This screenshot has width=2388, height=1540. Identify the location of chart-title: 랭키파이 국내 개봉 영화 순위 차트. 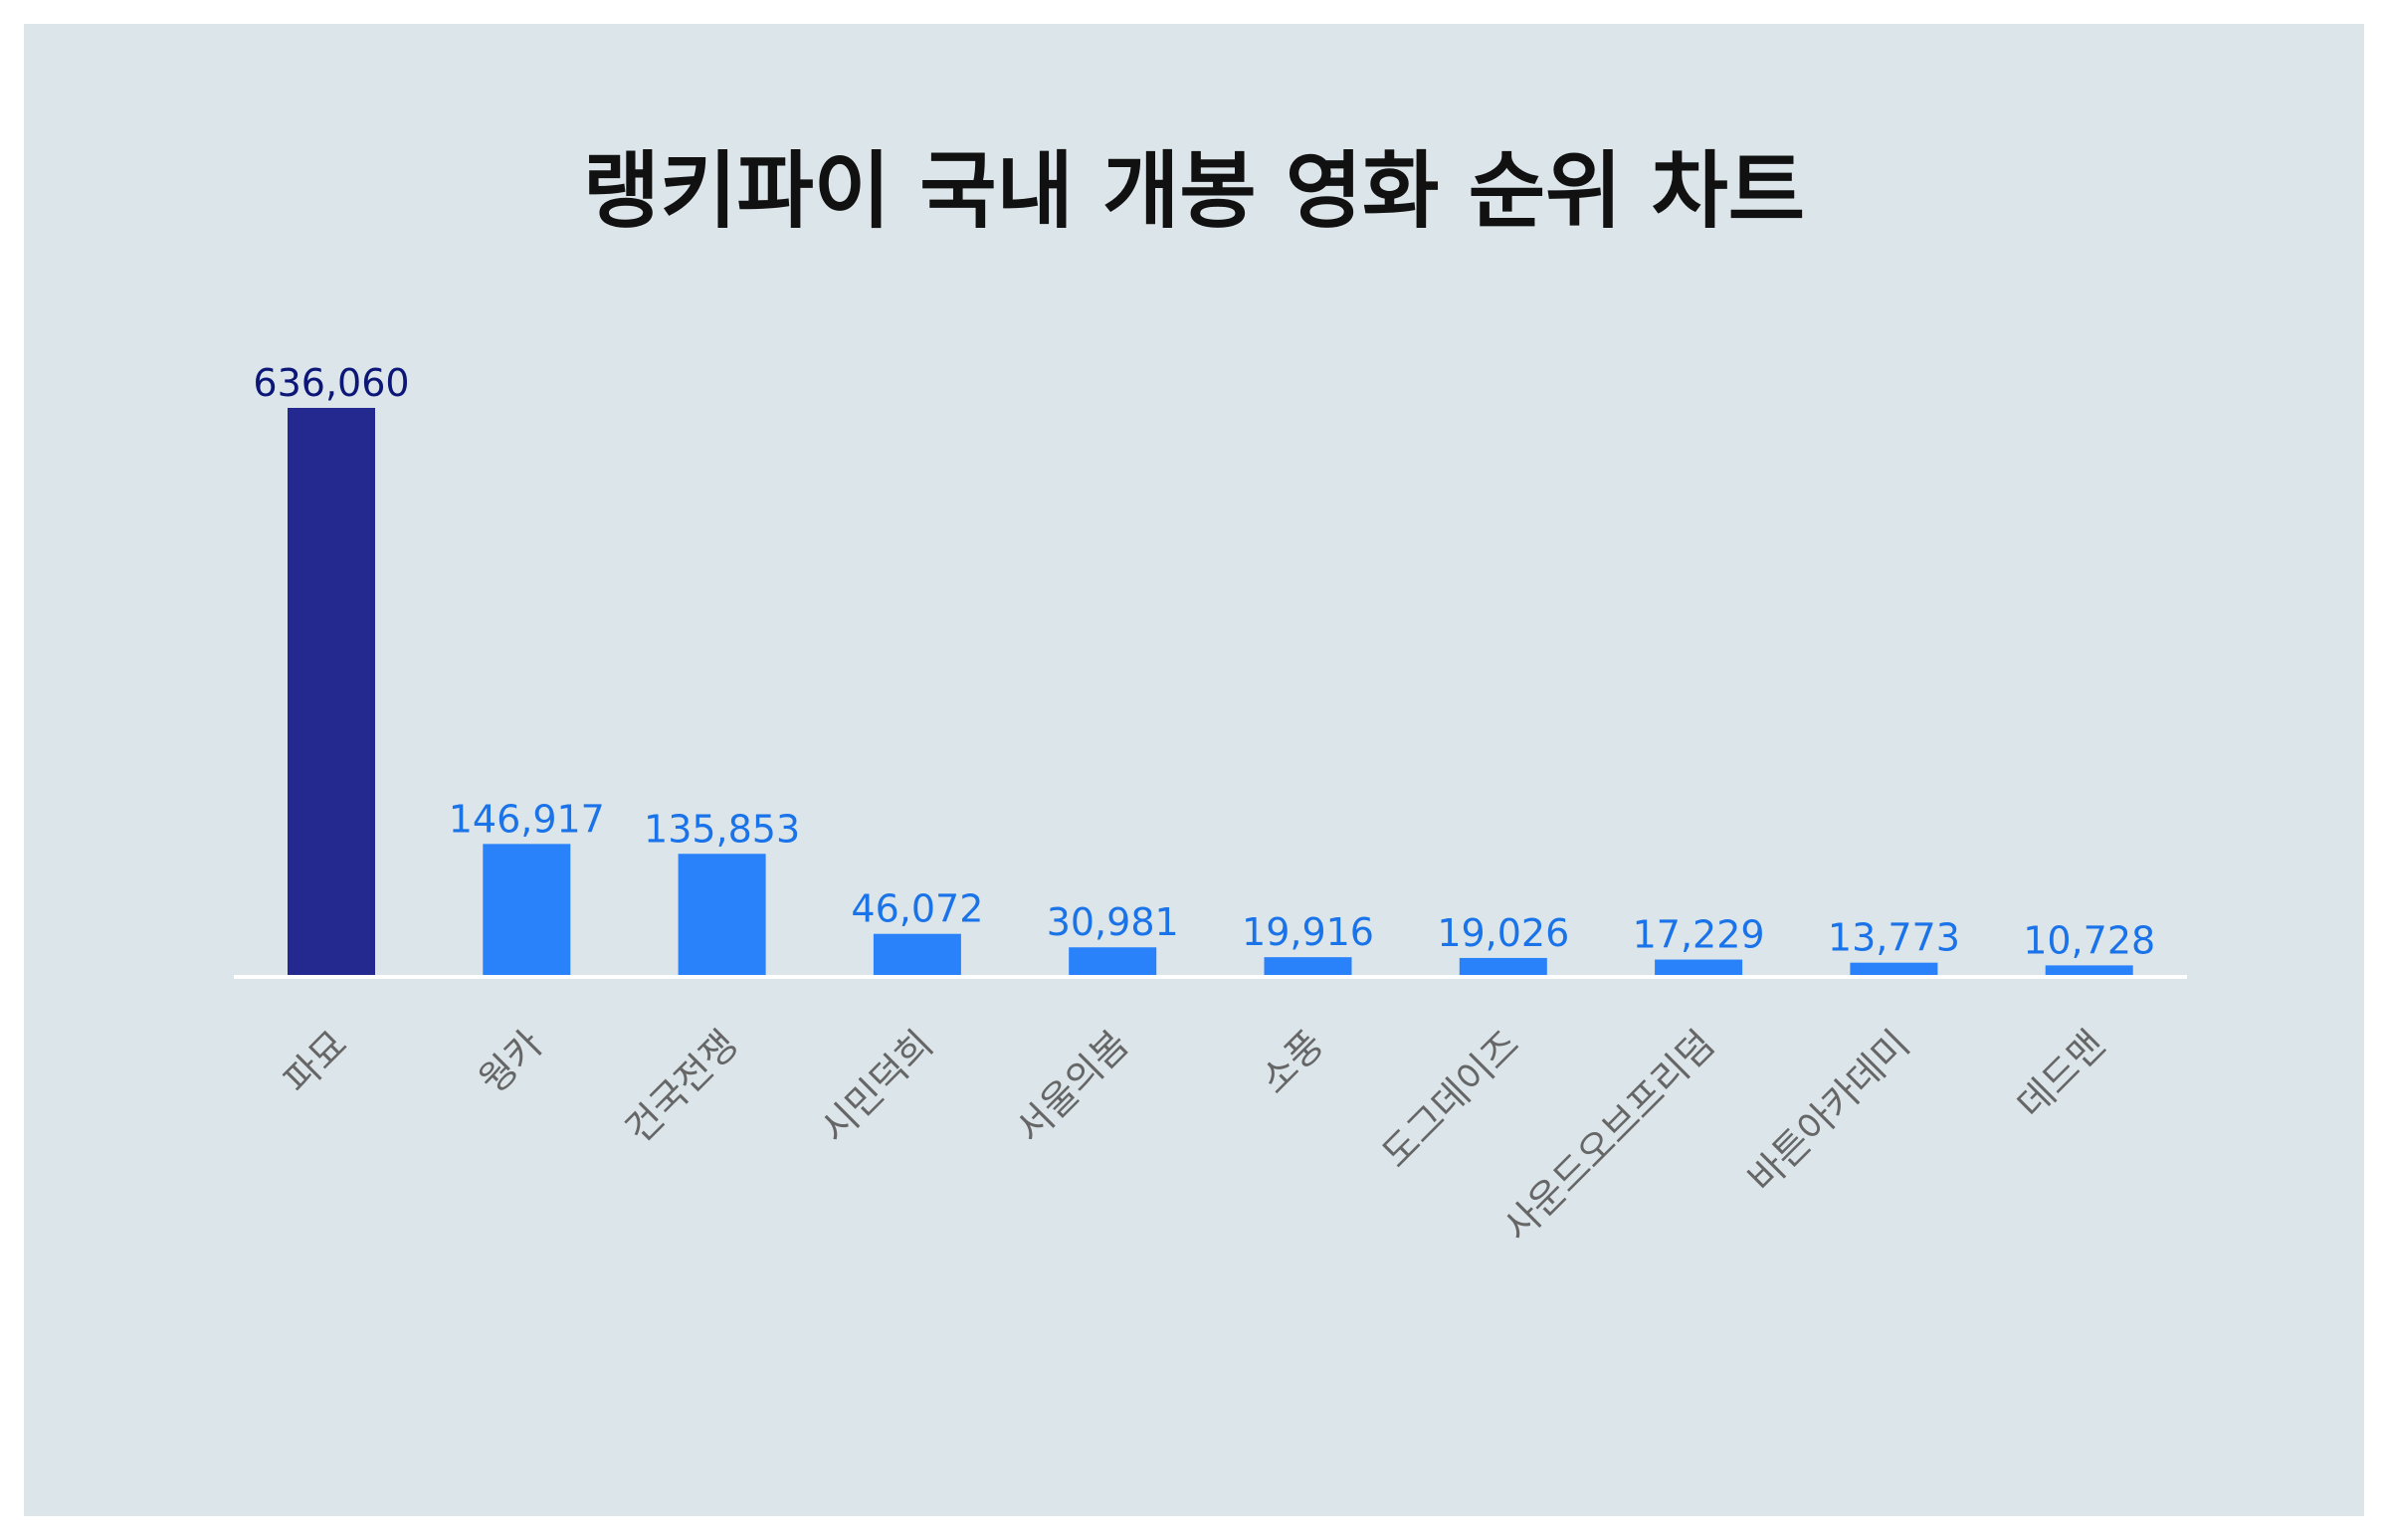
(1194, 191).